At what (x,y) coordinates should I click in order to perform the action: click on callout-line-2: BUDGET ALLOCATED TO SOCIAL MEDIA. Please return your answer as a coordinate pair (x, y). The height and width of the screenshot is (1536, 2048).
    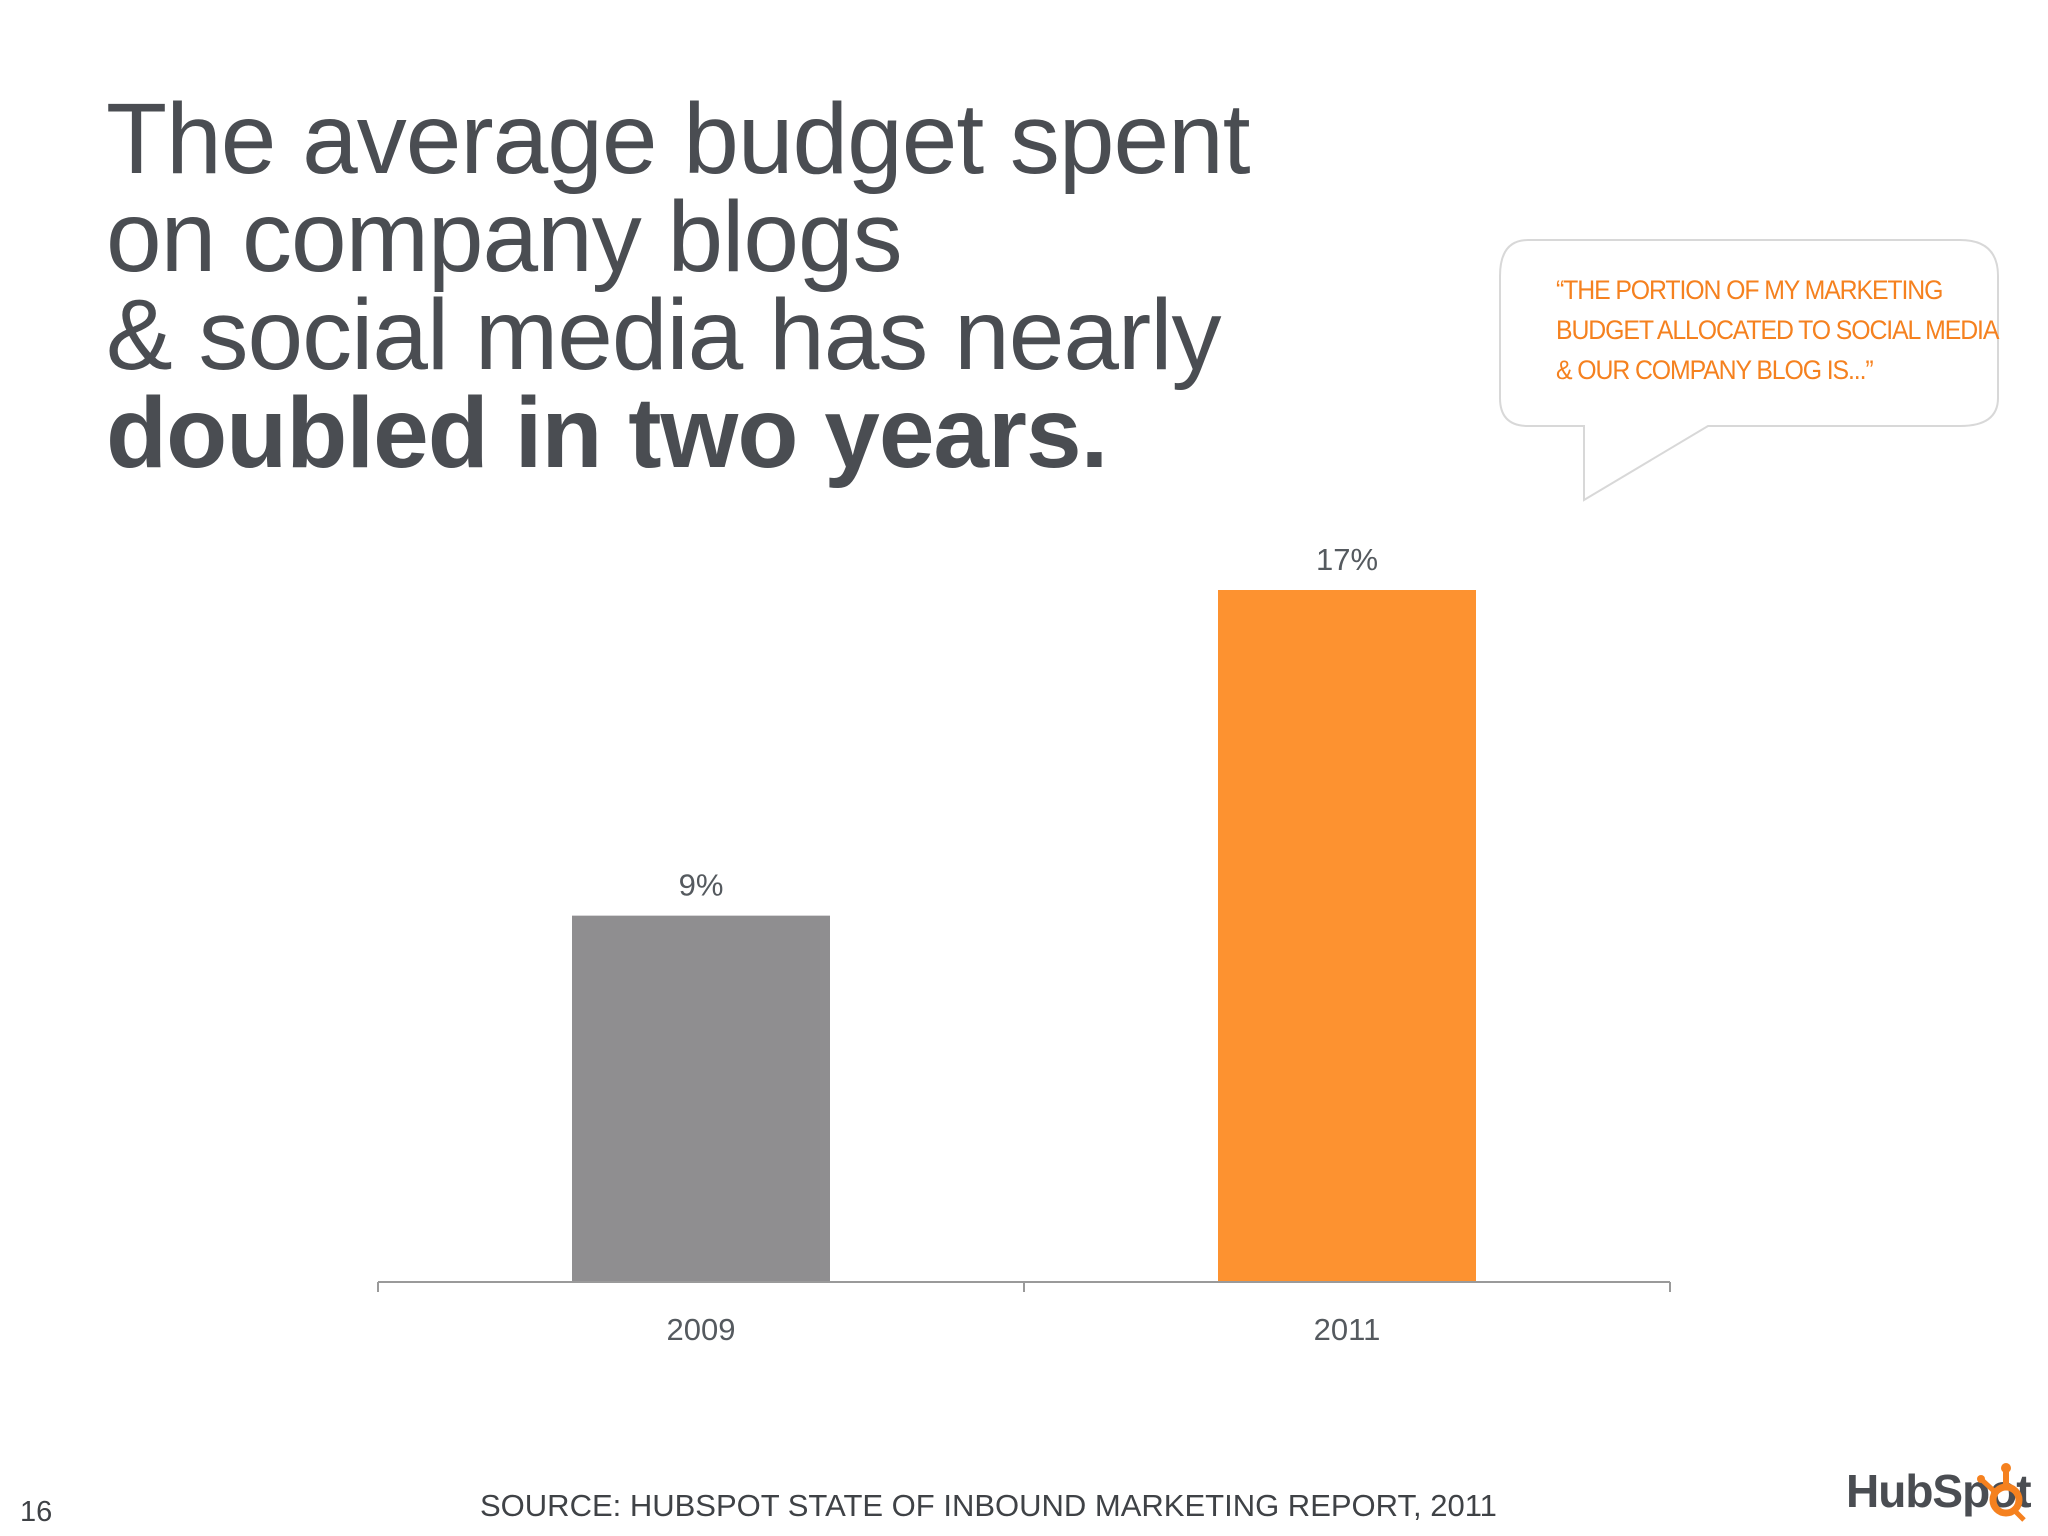
    Looking at the image, I should click on (1777, 330).